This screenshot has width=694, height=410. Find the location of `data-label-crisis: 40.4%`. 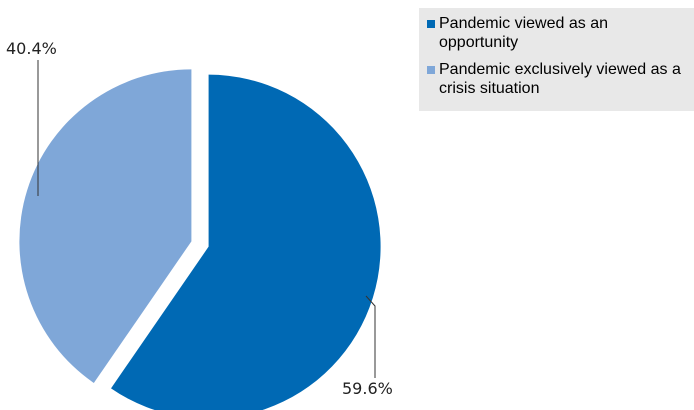

data-label-crisis: 40.4% is located at coordinates (31, 48).